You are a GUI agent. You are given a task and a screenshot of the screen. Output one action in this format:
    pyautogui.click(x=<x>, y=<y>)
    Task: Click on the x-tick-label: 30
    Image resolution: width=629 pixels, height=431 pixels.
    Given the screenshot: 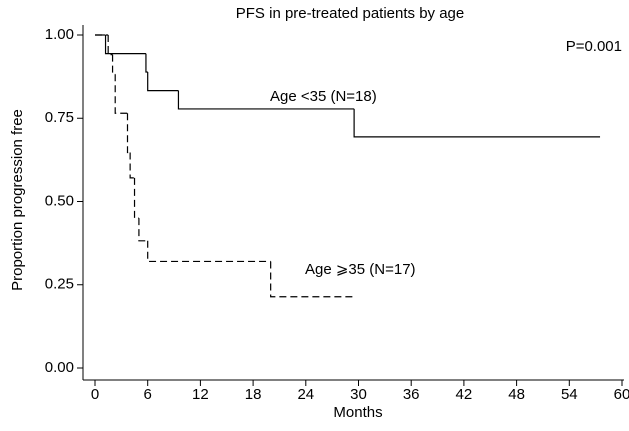 What is the action you would take?
    pyautogui.click(x=358, y=394)
    